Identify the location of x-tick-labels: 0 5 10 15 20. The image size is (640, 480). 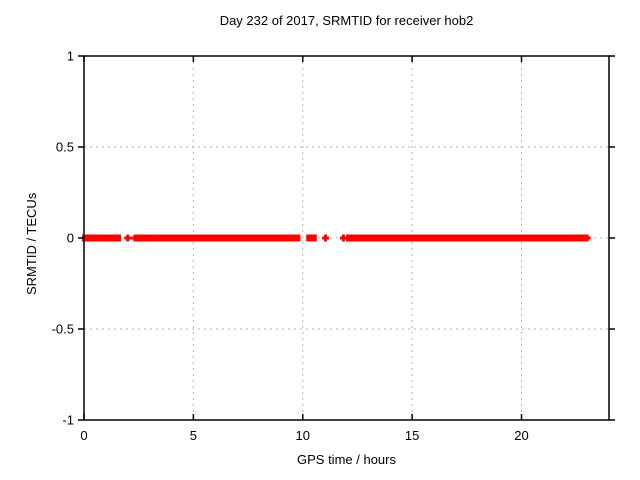
(304, 435).